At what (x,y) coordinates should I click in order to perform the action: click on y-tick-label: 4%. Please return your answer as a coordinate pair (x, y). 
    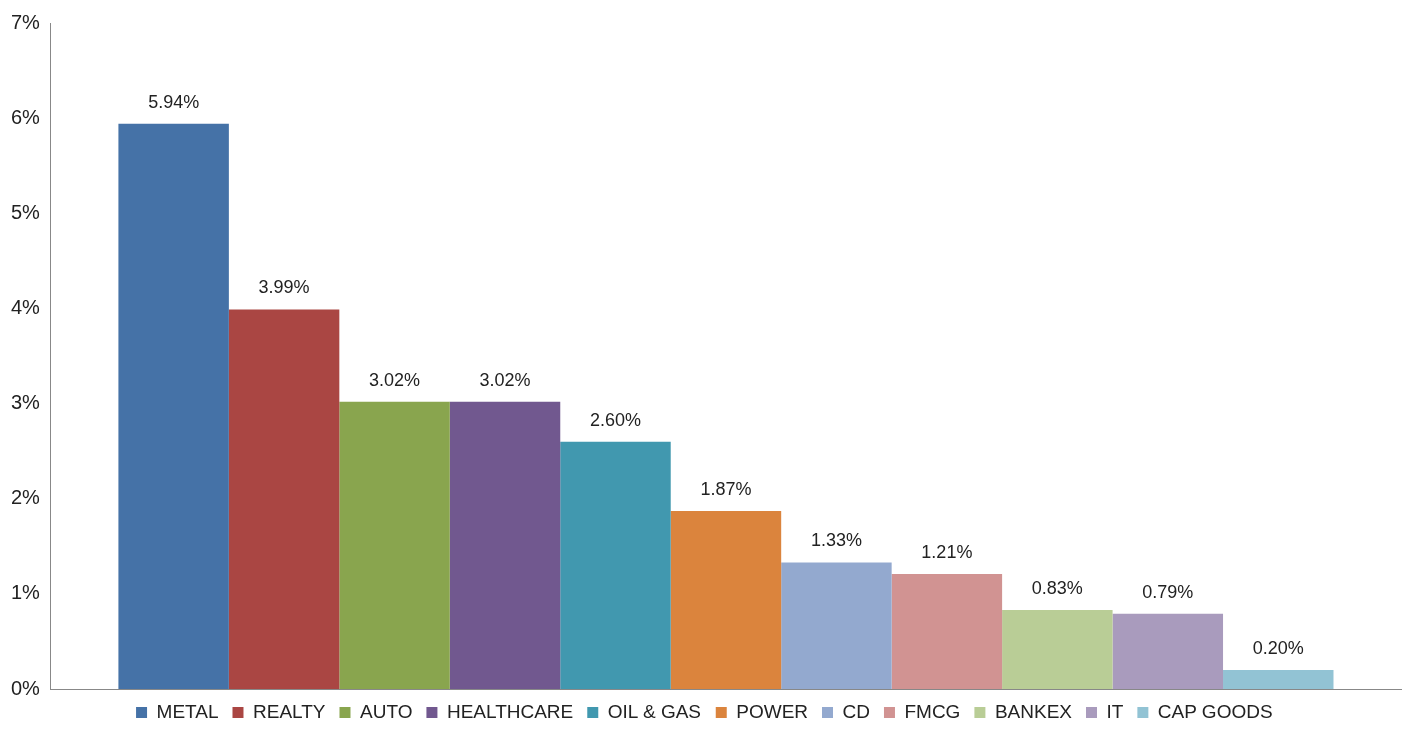
    Looking at the image, I should click on (26, 306).